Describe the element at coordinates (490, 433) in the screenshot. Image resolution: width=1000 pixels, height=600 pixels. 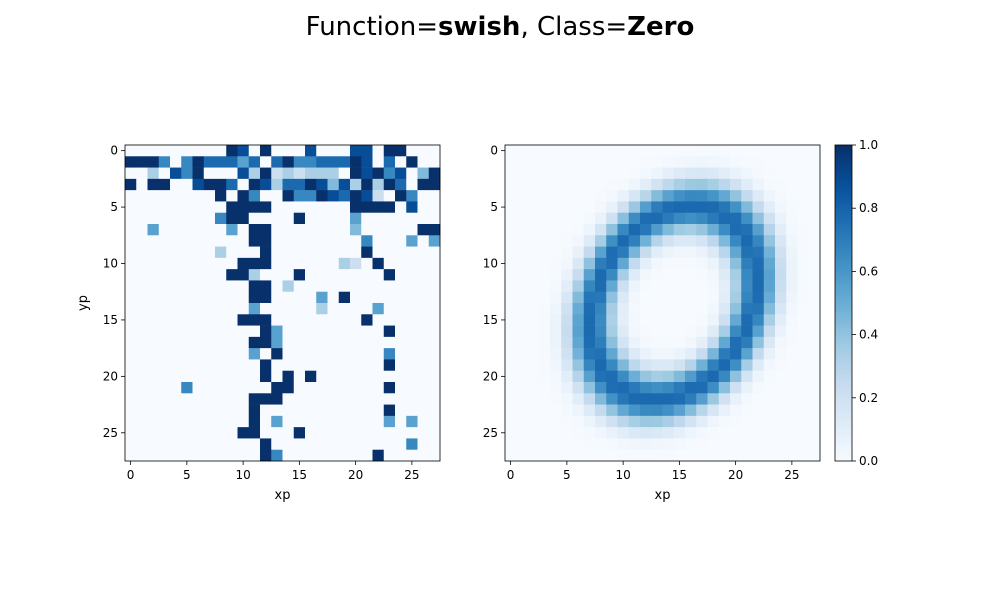
I see `y-tick-label: 25` at that location.